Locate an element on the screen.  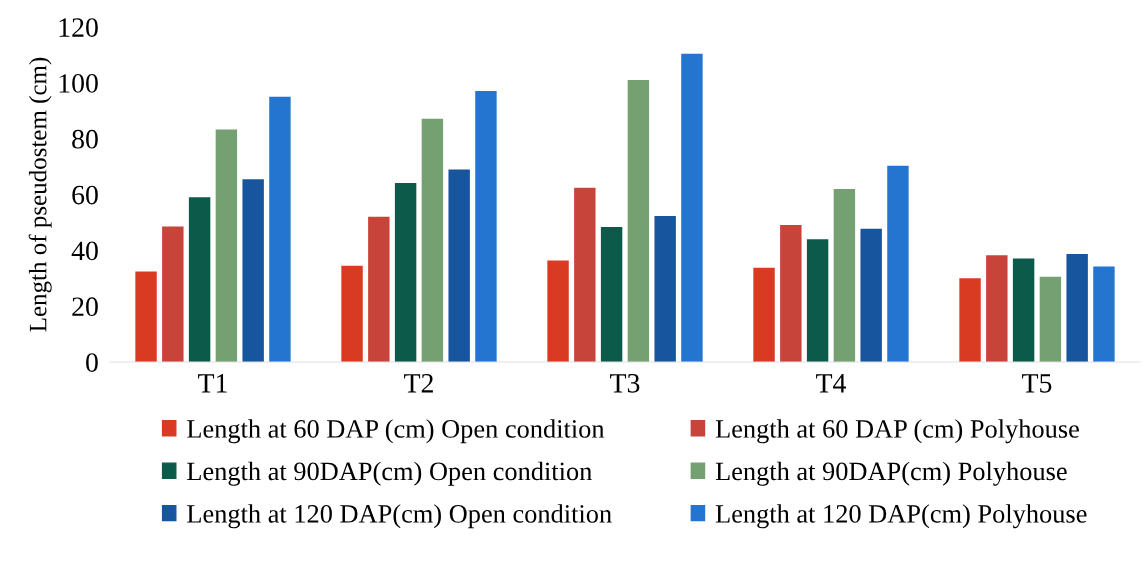
y-tick-label: 60 is located at coordinates (85, 195).